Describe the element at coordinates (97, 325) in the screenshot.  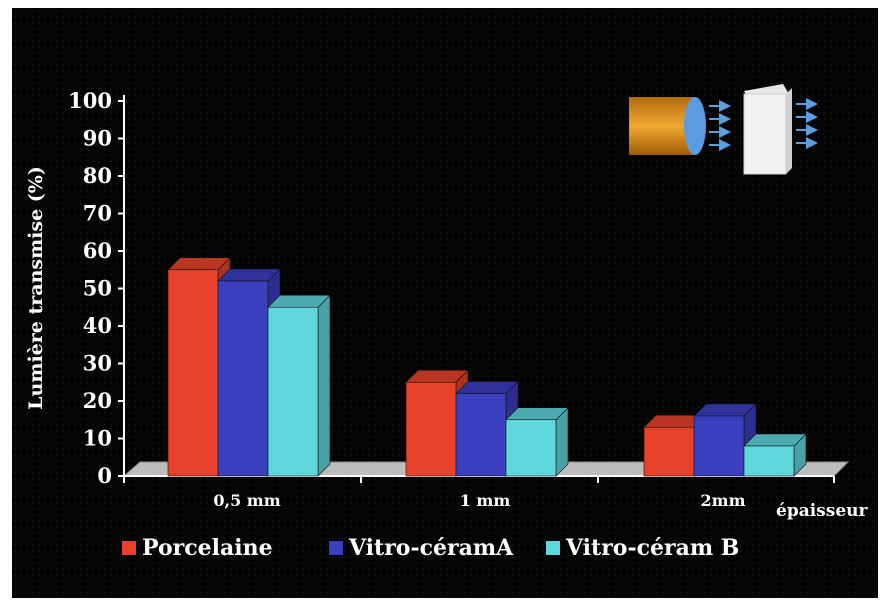
I see `y-tick-label: 40` at that location.